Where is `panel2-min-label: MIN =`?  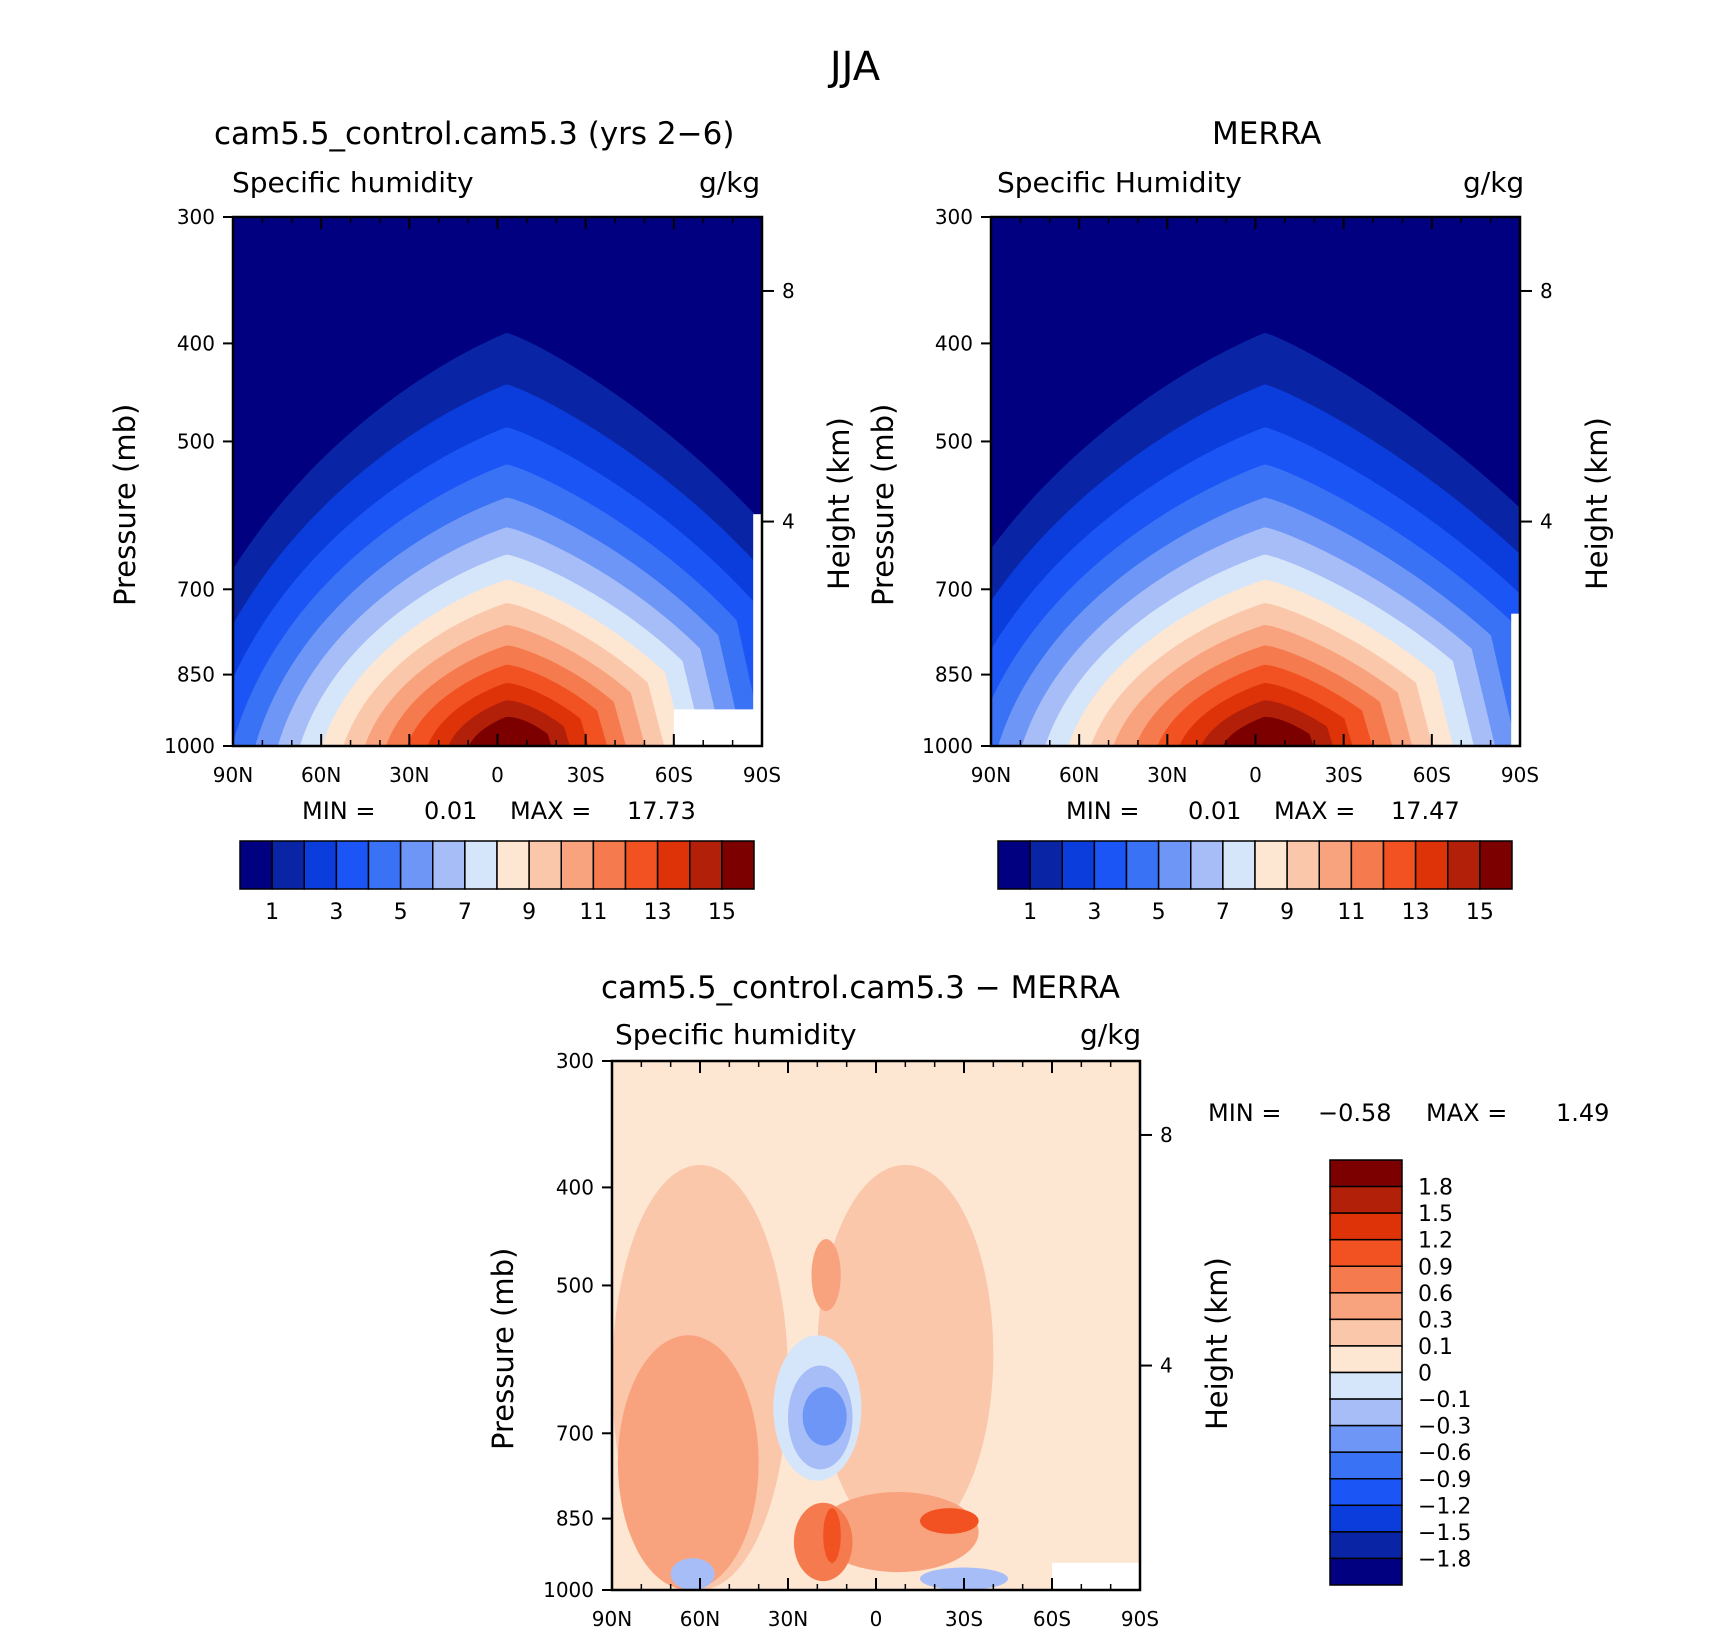 panel2-min-label: MIN = is located at coordinates (1103, 811).